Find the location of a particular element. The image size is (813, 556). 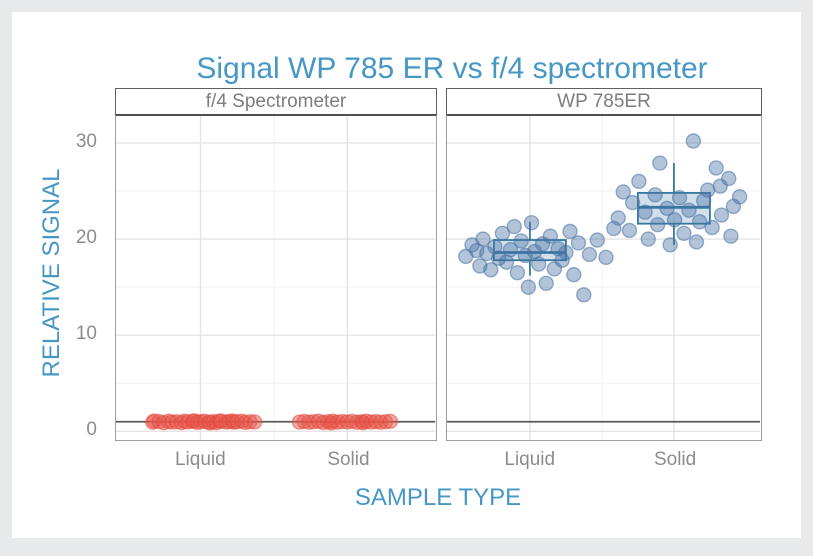

facet-strip-f4-spectrometer: f/4 Spectrometer is located at coordinates (276, 101).